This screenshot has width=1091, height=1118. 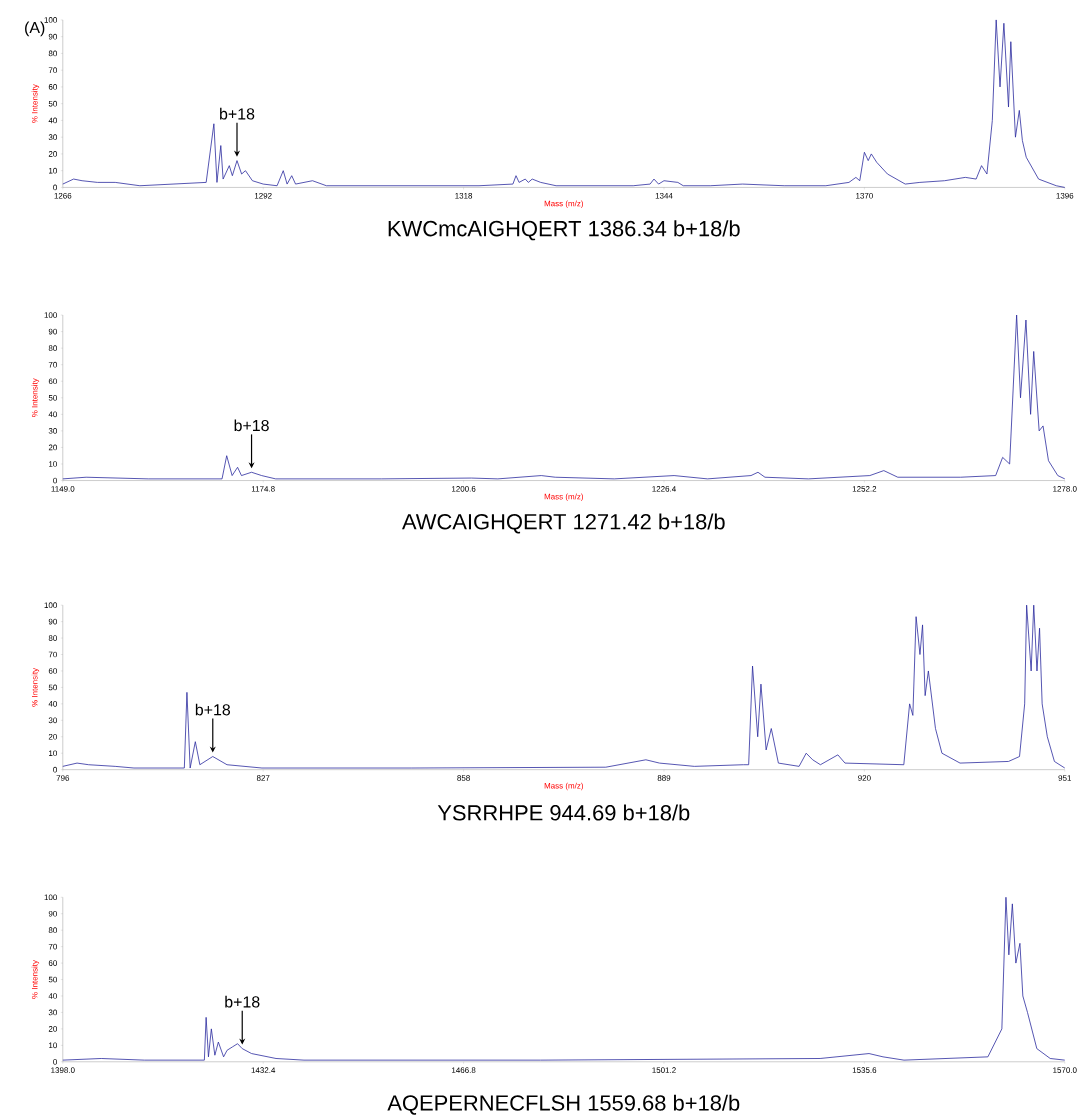 I want to click on text: YSRRHPE 944.69 b+18/b, so click(x=563, y=812).